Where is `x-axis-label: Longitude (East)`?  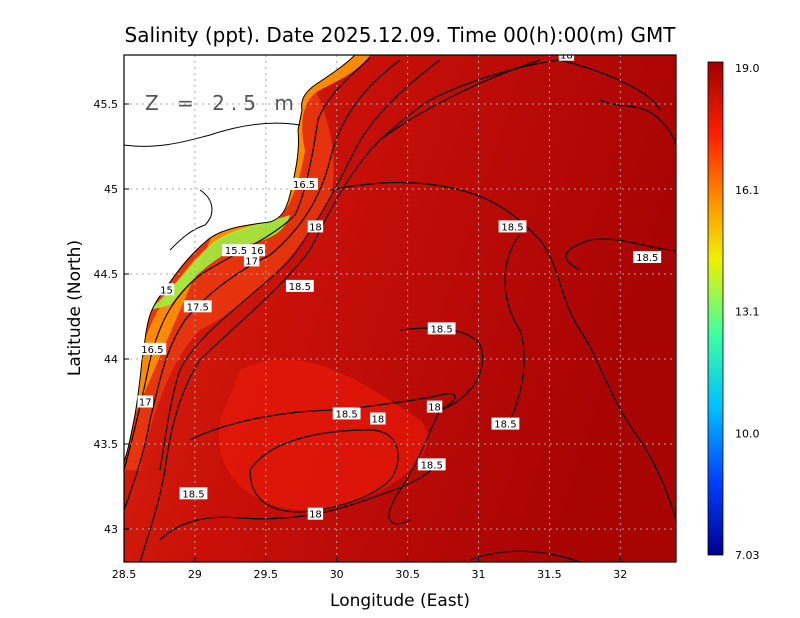 x-axis-label: Longitude (East) is located at coordinates (400, 601).